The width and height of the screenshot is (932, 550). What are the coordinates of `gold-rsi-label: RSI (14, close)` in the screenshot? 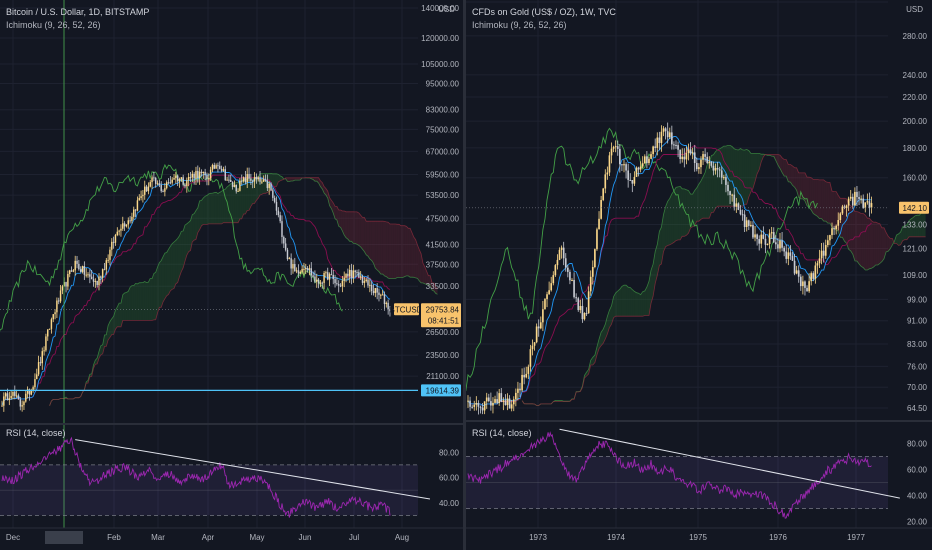 It's located at (502, 433).